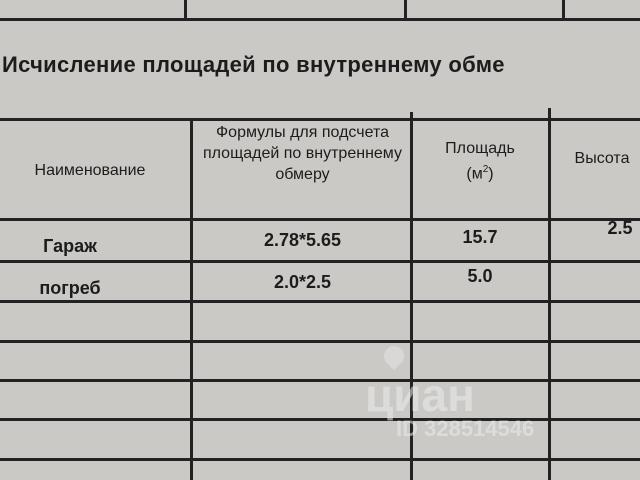 The width and height of the screenshot is (640, 480). I want to click on top-table-line, so click(320, 19).